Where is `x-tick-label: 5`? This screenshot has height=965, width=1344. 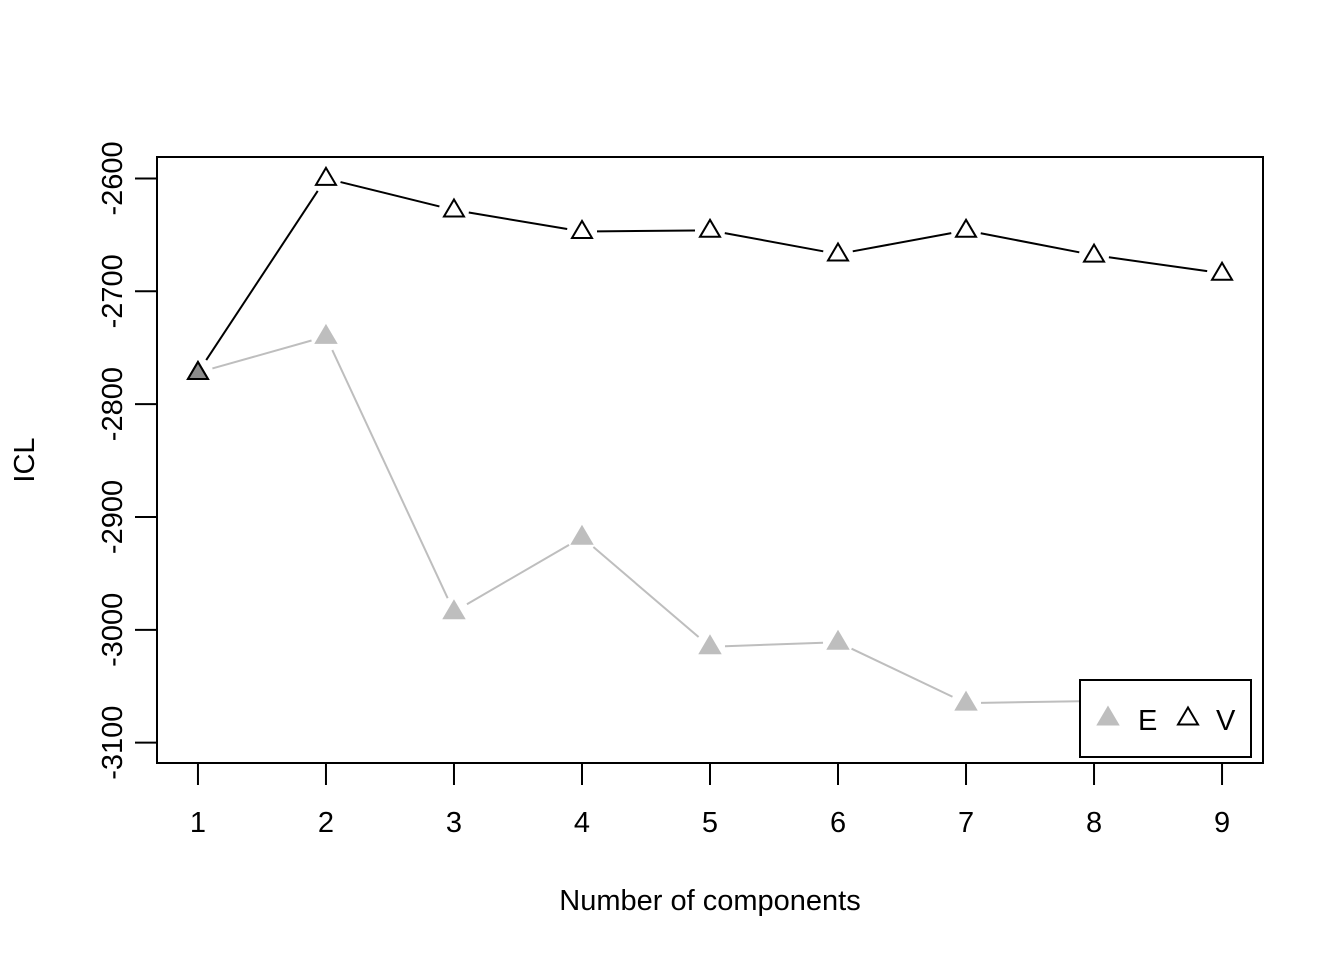 x-tick-label: 5 is located at coordinates (710, 823).